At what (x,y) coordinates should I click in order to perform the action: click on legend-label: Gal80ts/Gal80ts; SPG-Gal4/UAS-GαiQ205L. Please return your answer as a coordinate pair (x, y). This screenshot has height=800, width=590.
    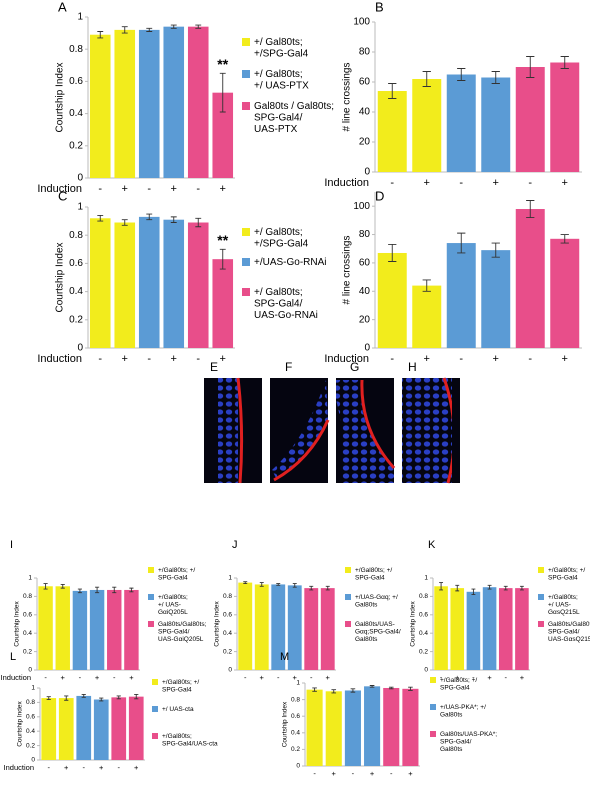
    Looking at the image, I should click on (182, 632).